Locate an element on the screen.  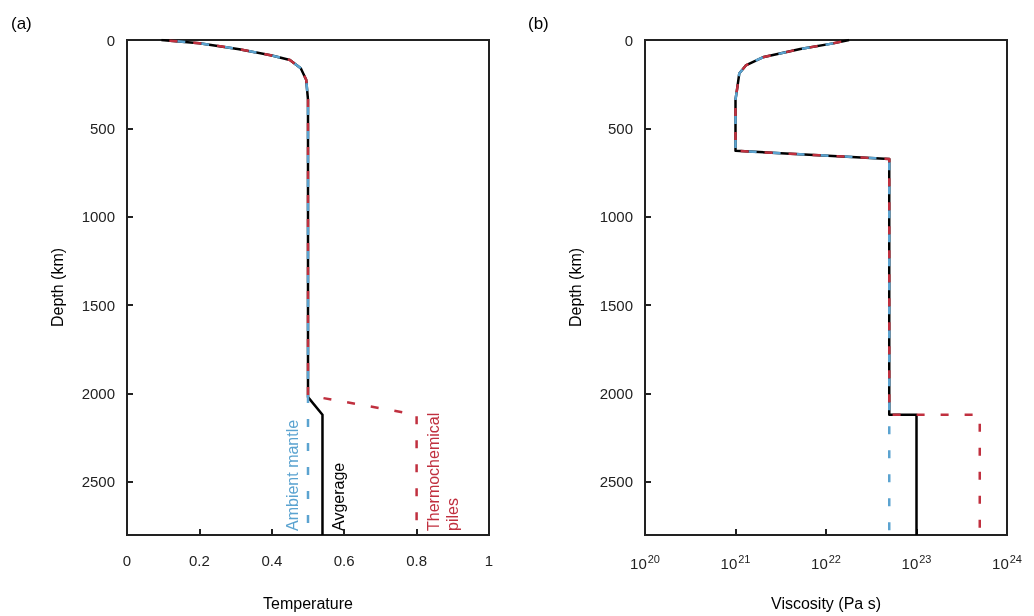
x-tick-label: 0 is located at coordinates (127, 560).